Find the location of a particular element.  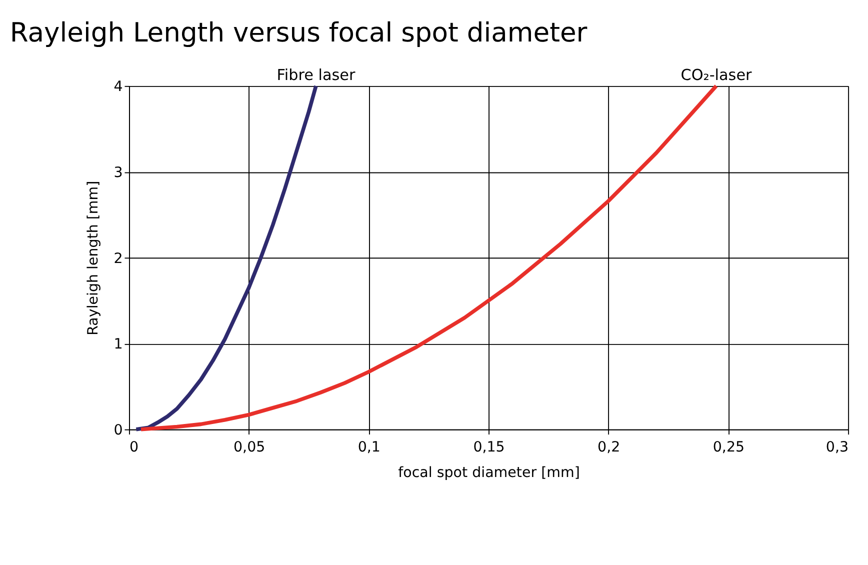

x-tick-label: 0,2 is located at coordinates (609, 448).